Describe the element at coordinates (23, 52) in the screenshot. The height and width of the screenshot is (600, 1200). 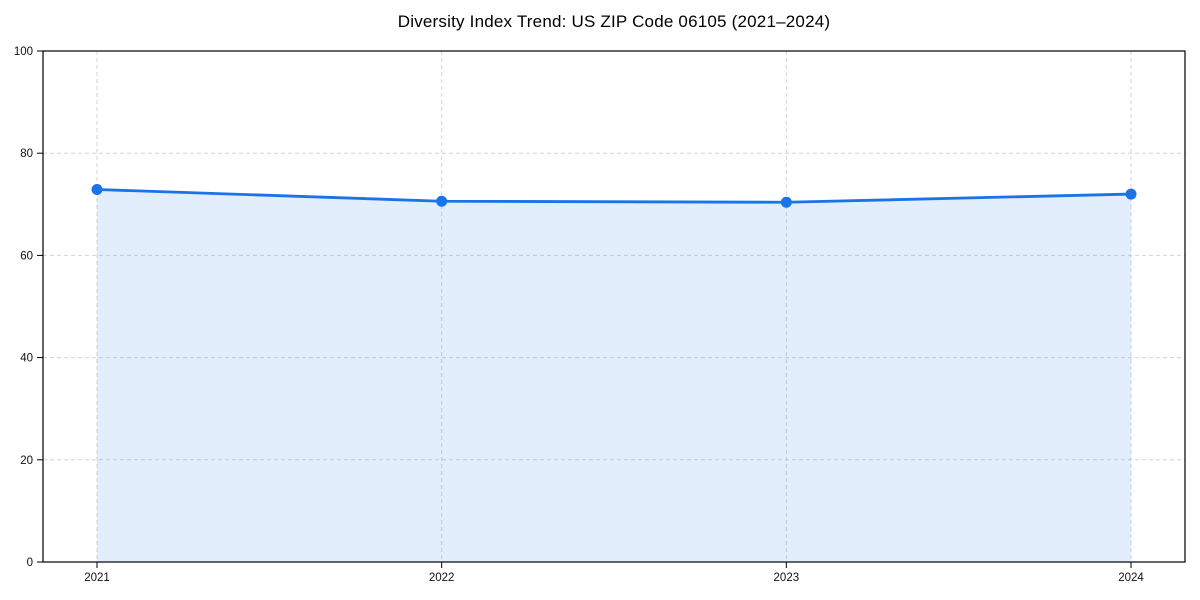
I see `y-tick-label: 100` at that location.